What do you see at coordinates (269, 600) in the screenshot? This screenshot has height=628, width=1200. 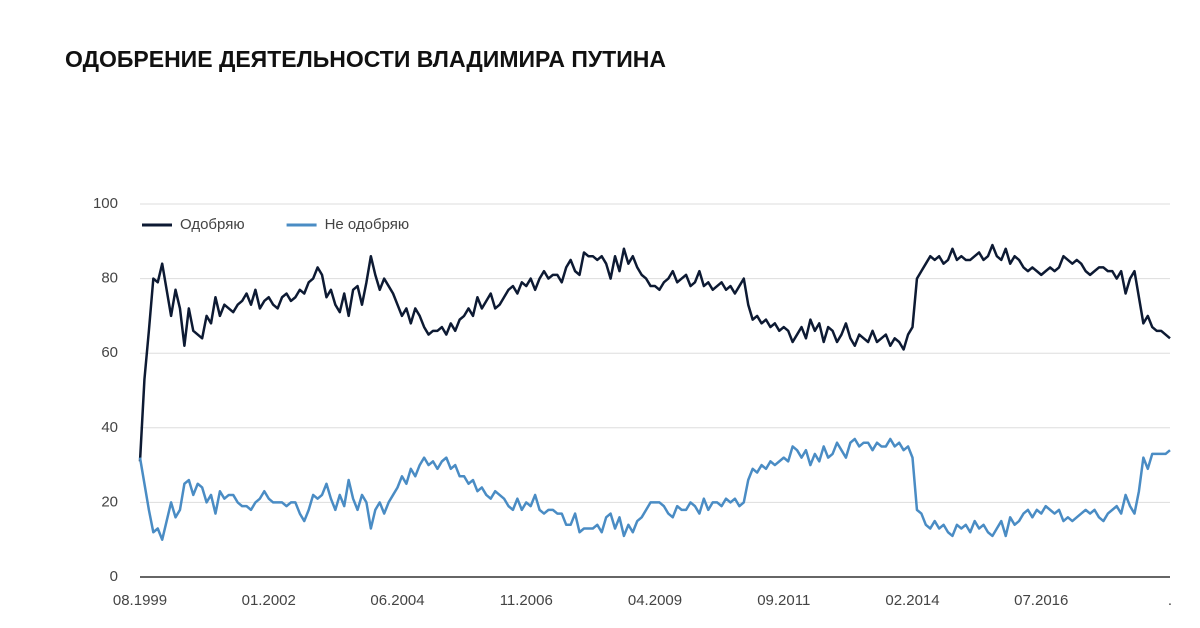 I see `x-tick-label: 01.2002` at bounding box center [269, 600].